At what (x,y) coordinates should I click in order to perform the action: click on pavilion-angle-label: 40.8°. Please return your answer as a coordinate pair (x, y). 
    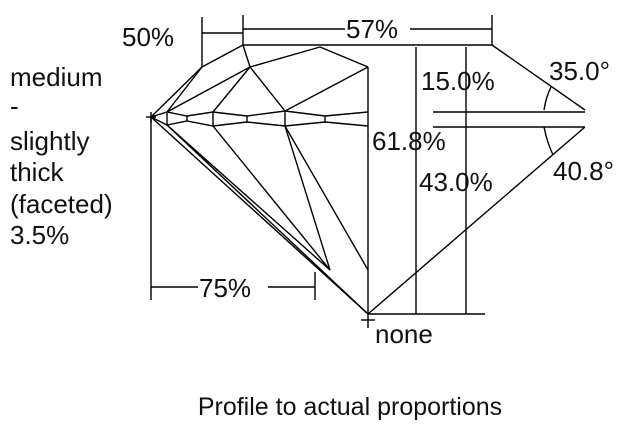
    Looking at the image, I should click on (583, 171).